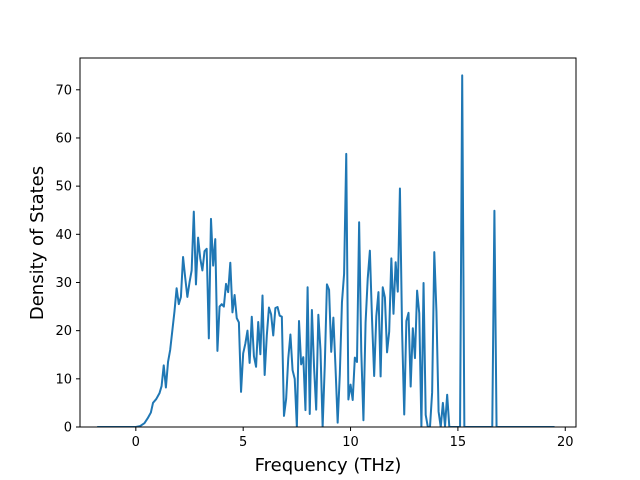 This screenshot has height=480, width=640. I want to click on x-axis: 0 5 10 15 20, so click(353, 438).